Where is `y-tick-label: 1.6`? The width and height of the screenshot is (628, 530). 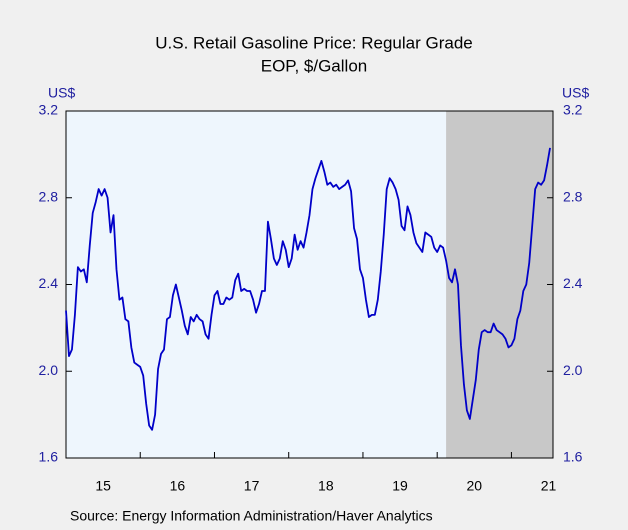 y-tick-label: 1.6 is located at coordinates (49, 457).